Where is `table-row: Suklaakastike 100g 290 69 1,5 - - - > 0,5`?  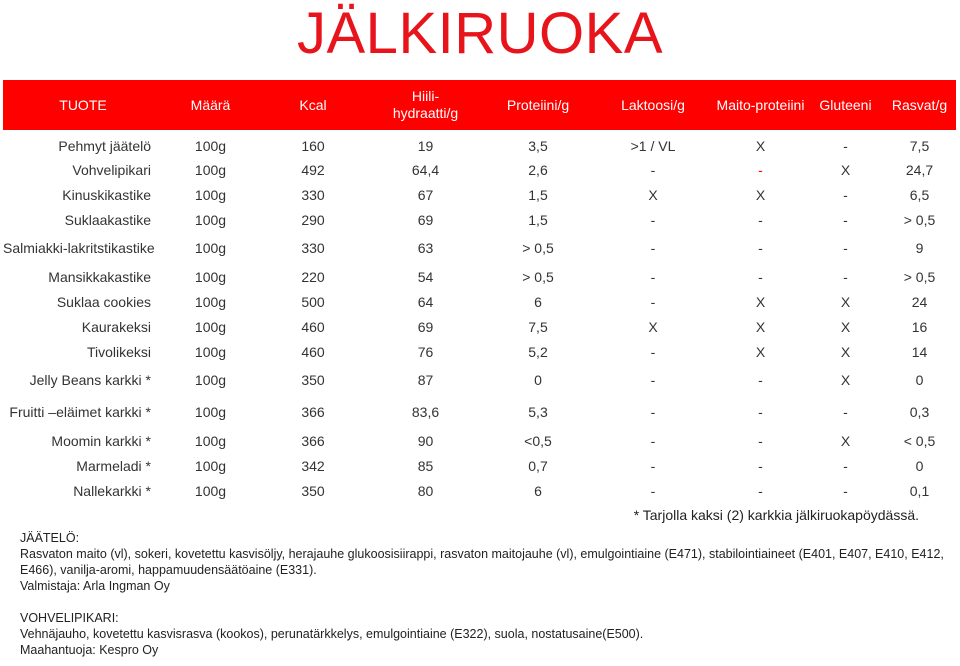
table-row: Suklaakastike 100g 290 69 1,5 - - - > 0,5 is located at coordinates (479, 219).